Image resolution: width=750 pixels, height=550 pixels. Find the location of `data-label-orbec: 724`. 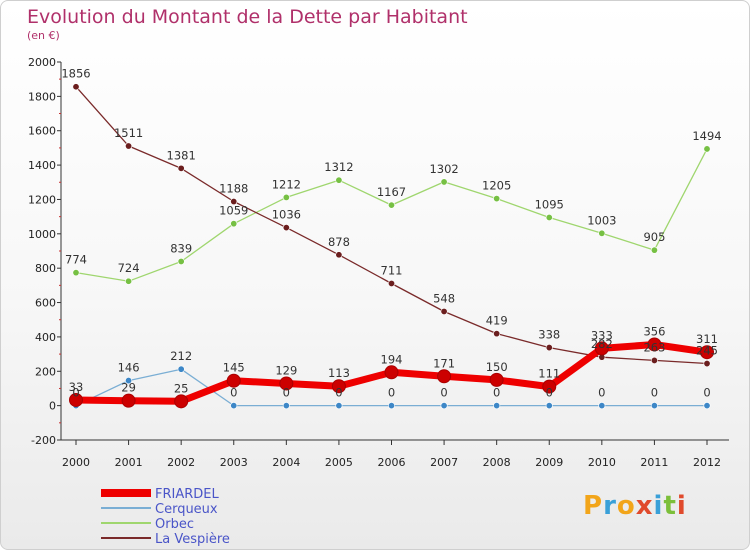

data-label-orbec: 724 is located at coordinates (129, 268).